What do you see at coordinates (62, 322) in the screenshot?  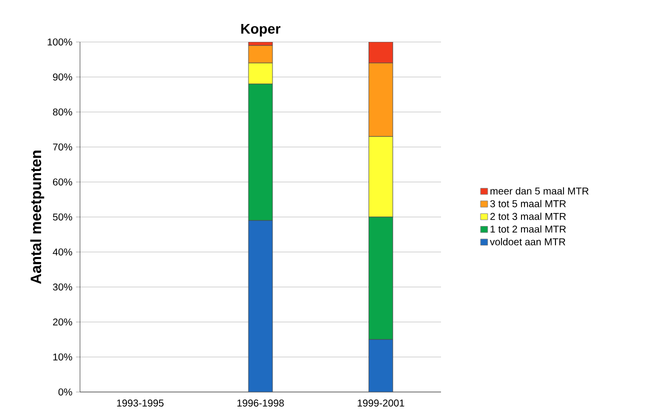 I see `y-tick-label: 20%` at bounding box center [62, 322].